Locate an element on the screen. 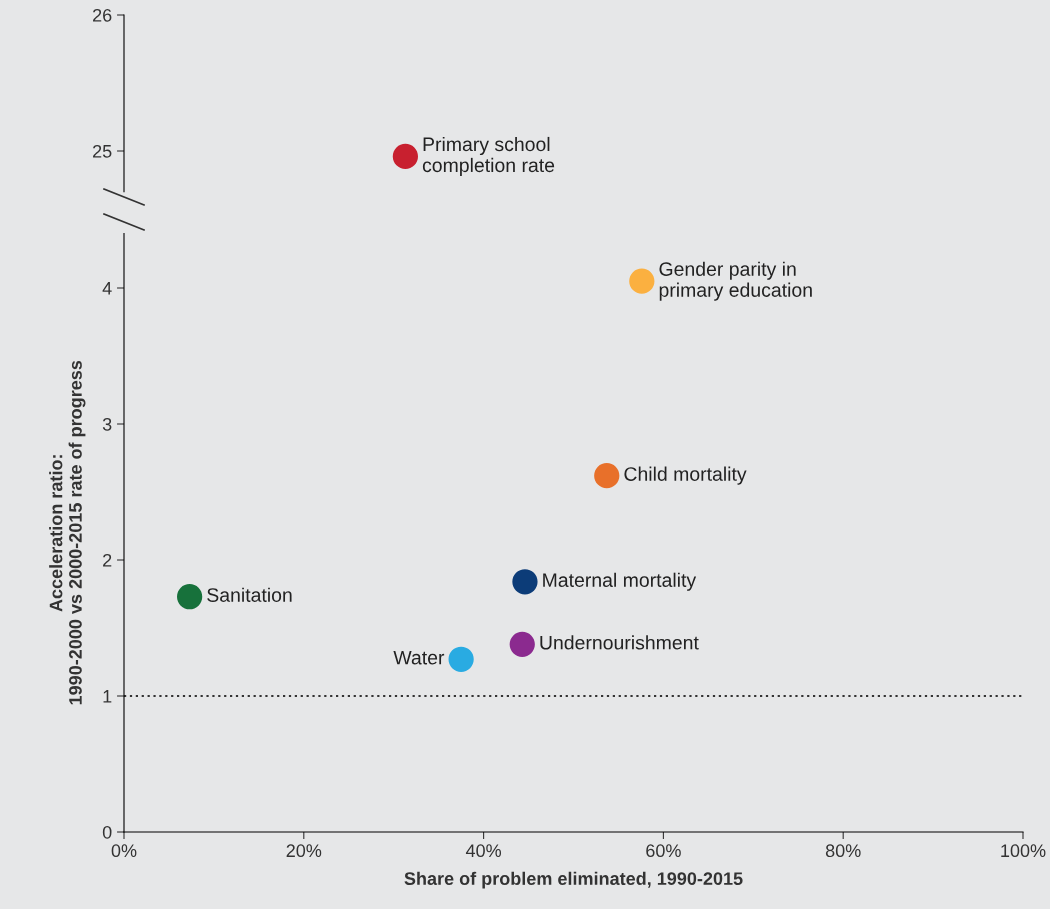 Image resolution: width=1050 pixels, height=909 pixels. x-tick-label: 60% is located at coordinates (663, 851).